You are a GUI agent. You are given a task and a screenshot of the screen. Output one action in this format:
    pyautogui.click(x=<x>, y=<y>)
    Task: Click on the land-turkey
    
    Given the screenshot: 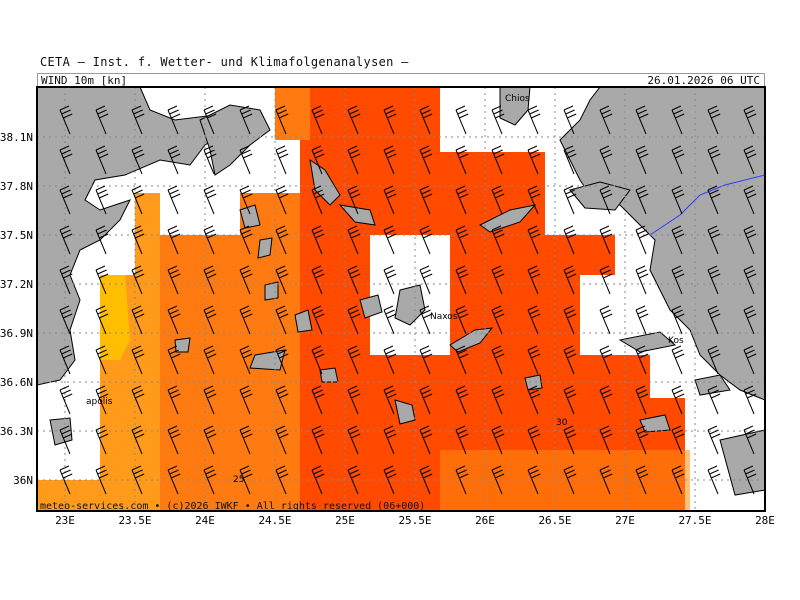 What is the action you would take?
    pyautogui.click(x=662, y=244)
    